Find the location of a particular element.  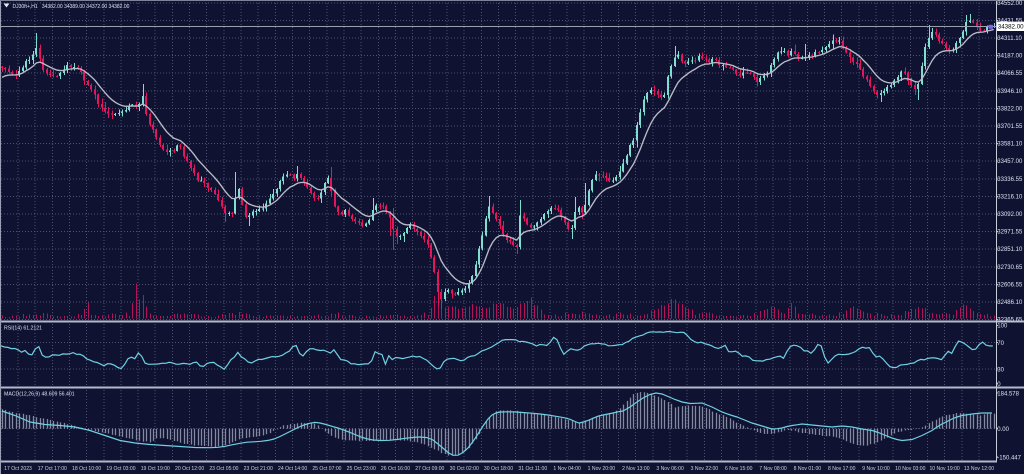

svg-text: 32486.10 is located at coordinates (1010, 303).